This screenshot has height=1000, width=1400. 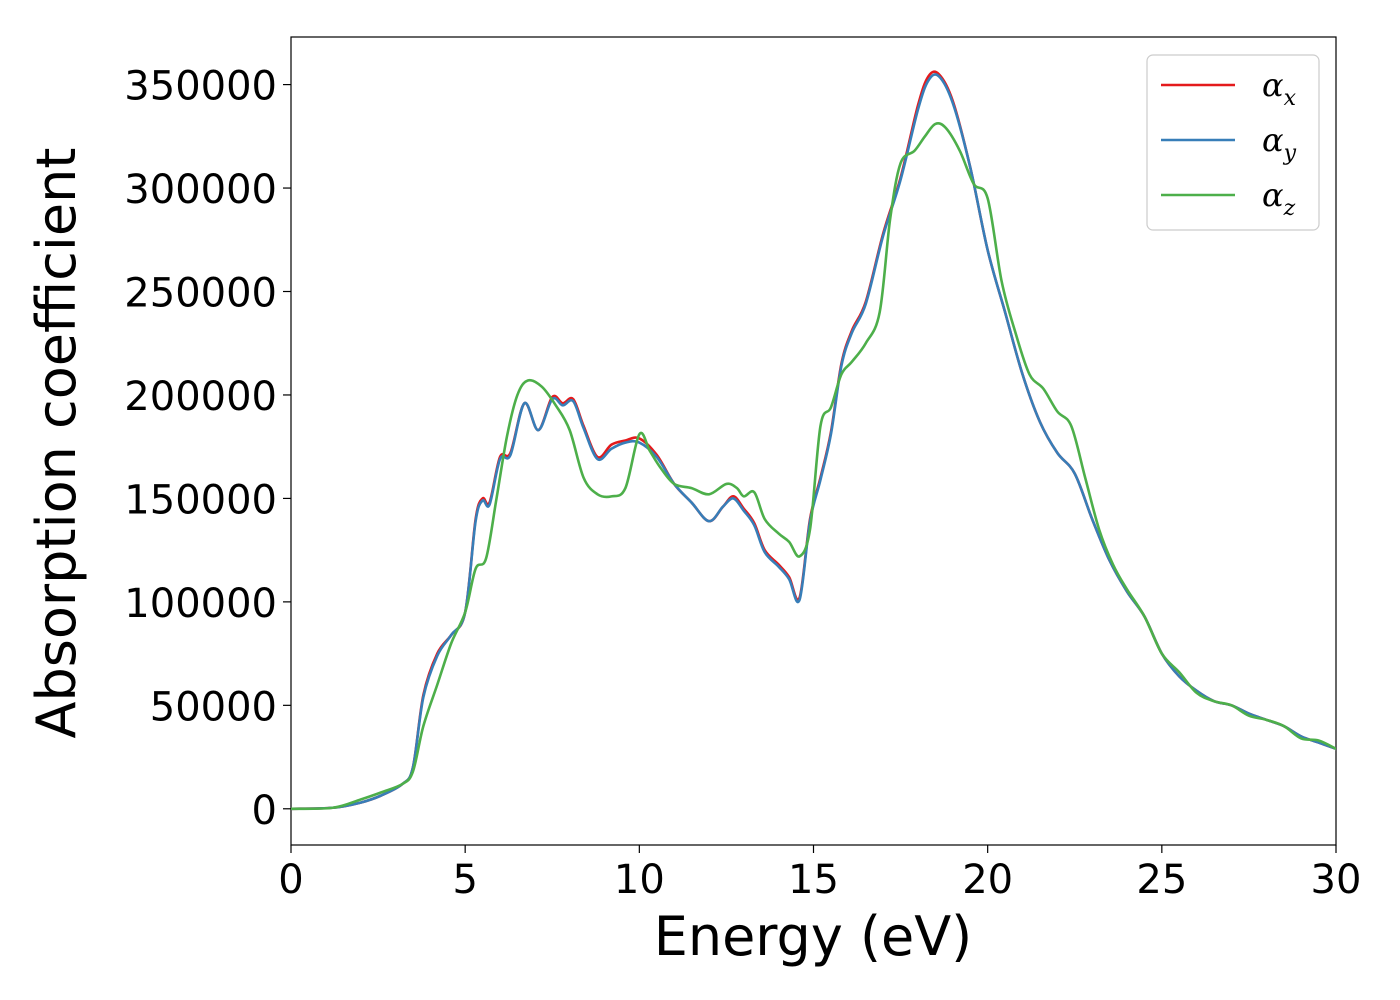 I want to click on y-tick-label: 250000, so click(x=200, y=294).